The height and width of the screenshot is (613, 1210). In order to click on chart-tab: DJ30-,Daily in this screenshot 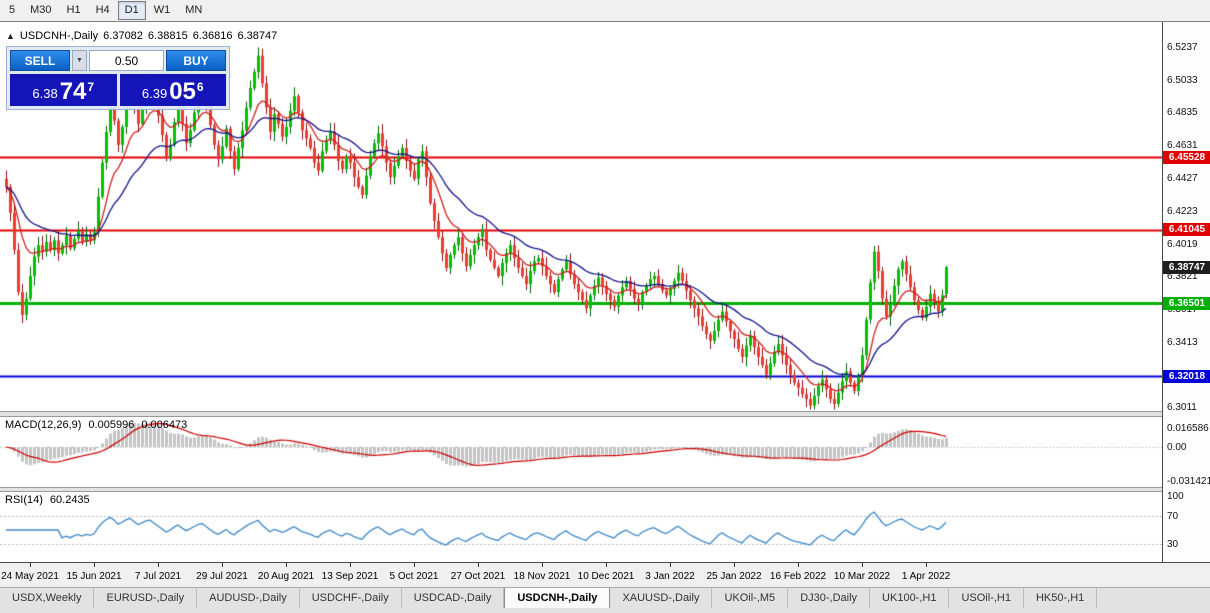, I will do `click(829, 598)`.